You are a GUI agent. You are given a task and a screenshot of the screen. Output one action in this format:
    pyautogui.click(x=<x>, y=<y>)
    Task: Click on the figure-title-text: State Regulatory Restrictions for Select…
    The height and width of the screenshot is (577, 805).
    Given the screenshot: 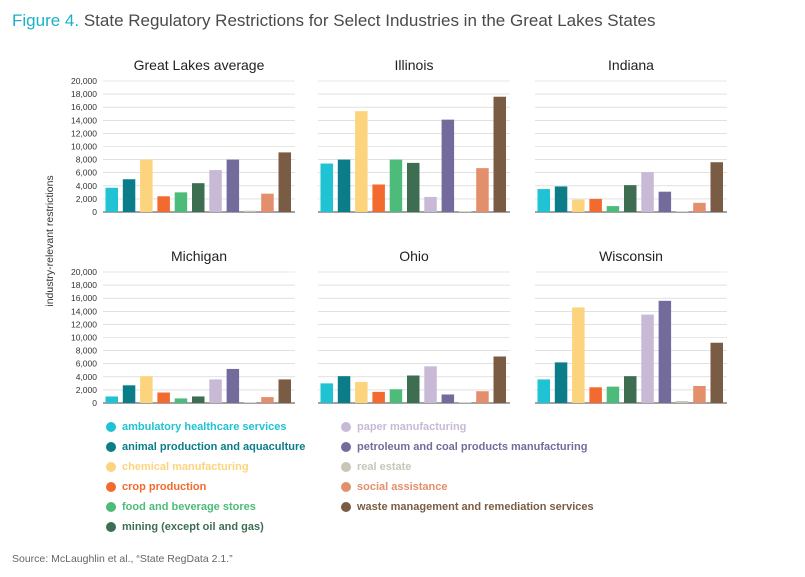 What is the action you would take?
    pyautogui.click(x=369, y=20)
    